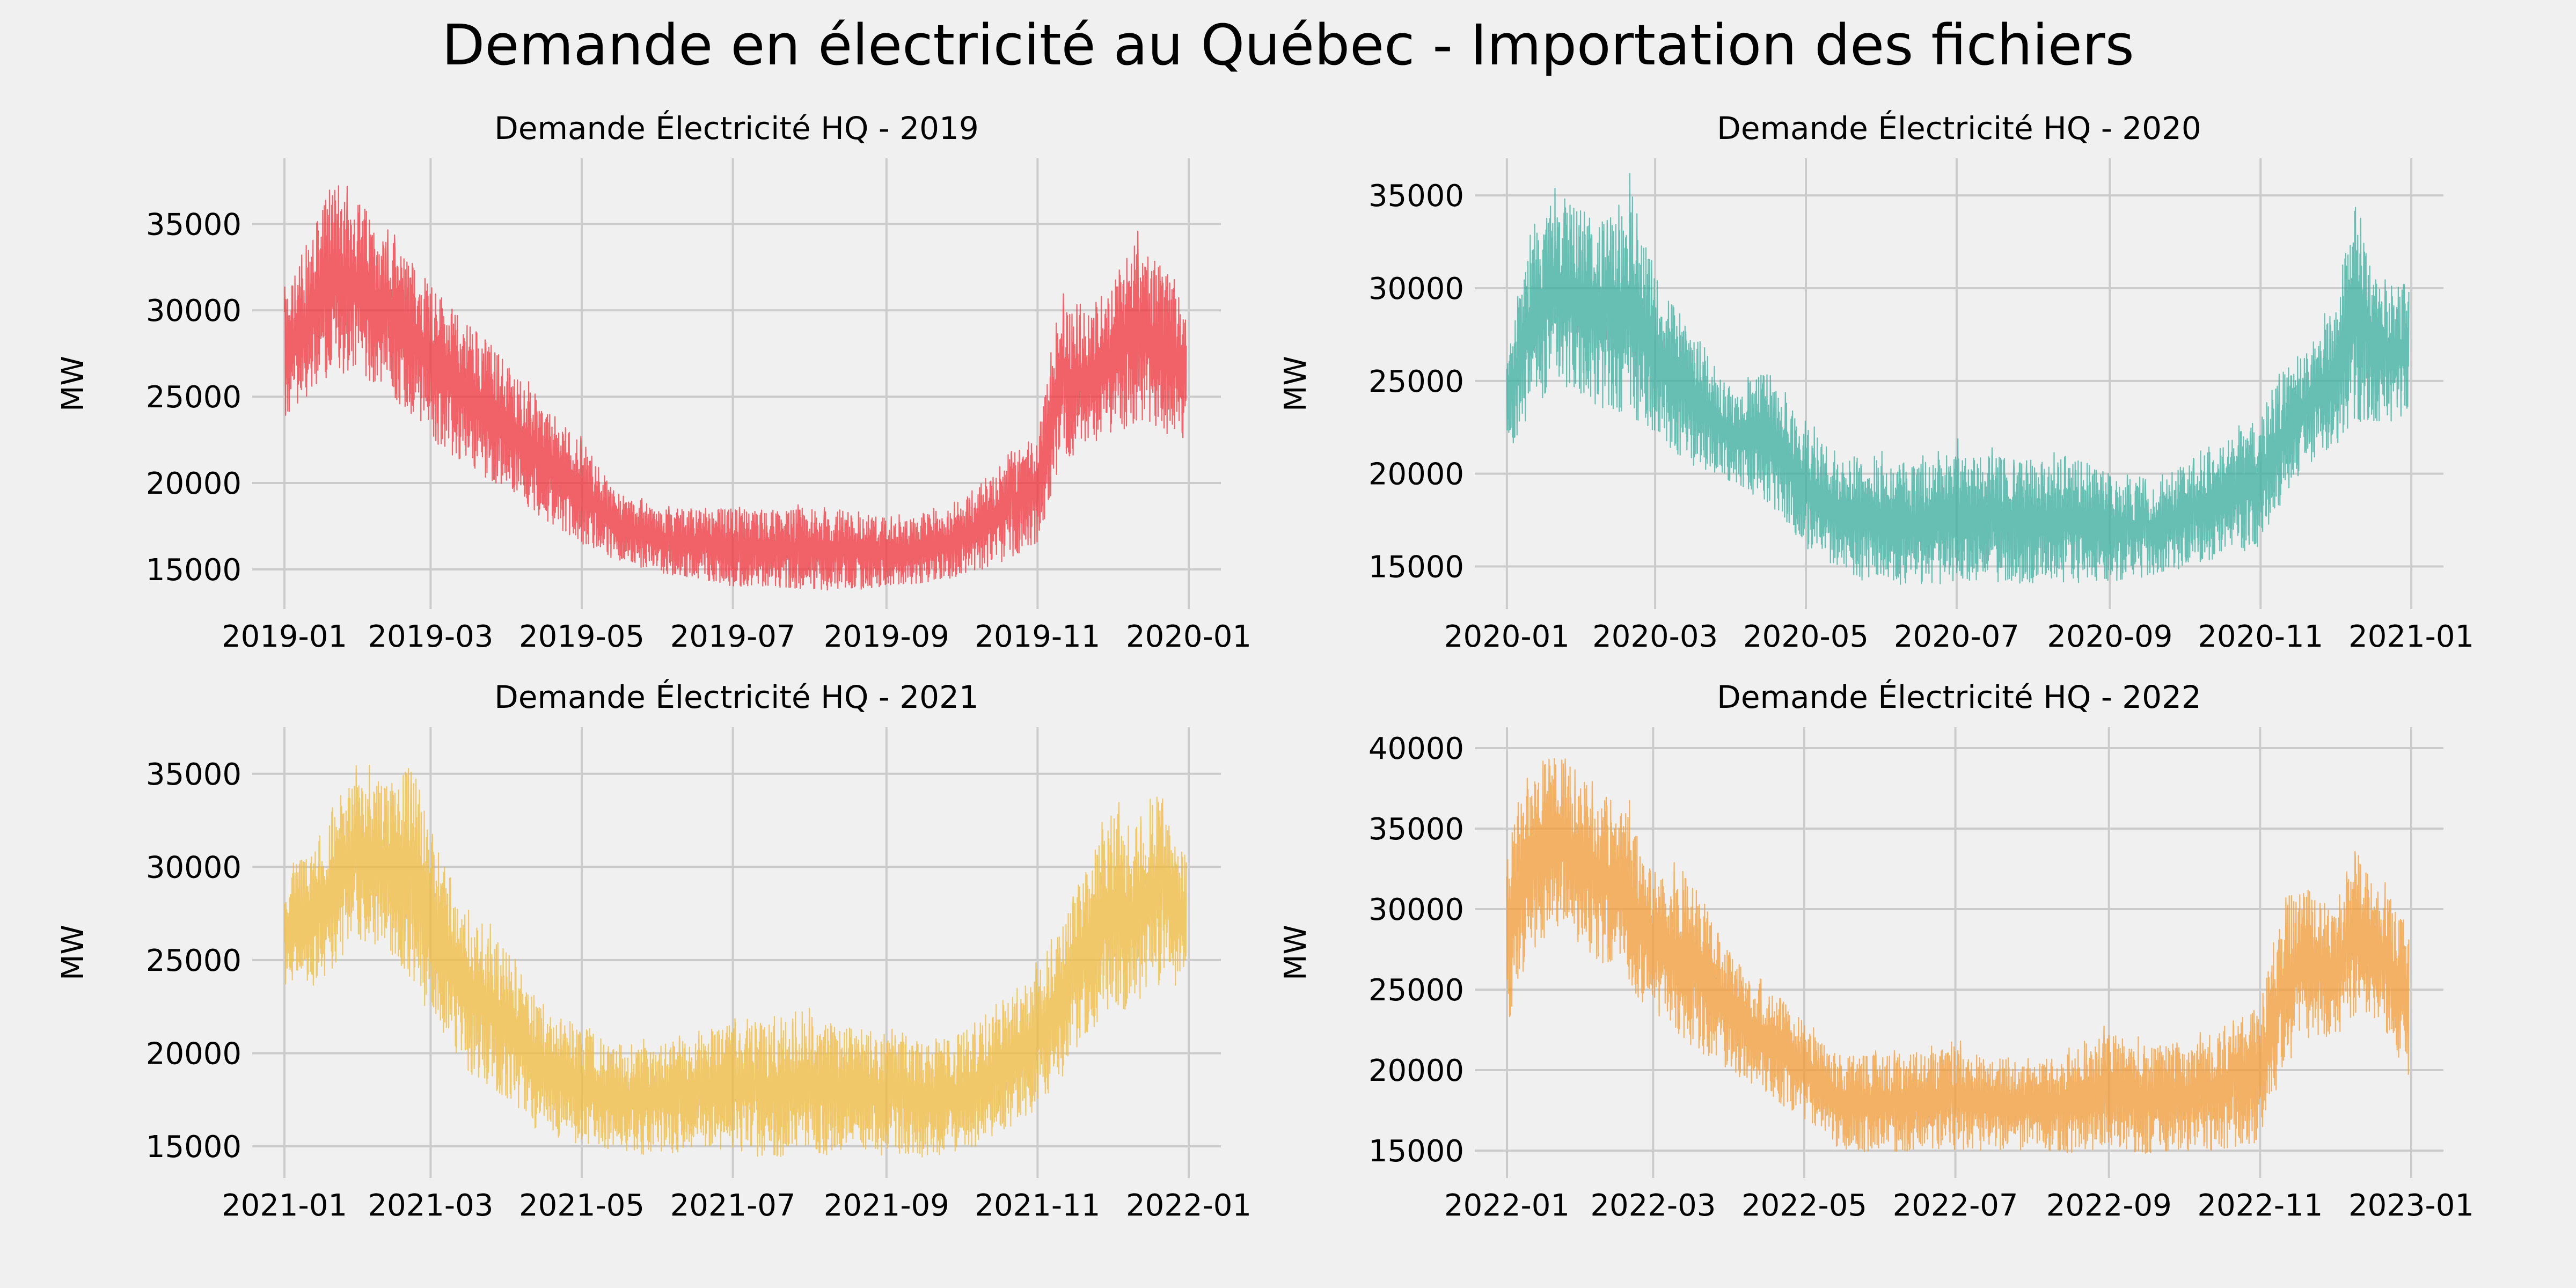 This screenshot has height=1288, width=2576. What do you see at coordinates (736, 696) in the screenshot?
I see `chart-title: Demande Électricité HQ - 2021` at bounding box center [736, 696].